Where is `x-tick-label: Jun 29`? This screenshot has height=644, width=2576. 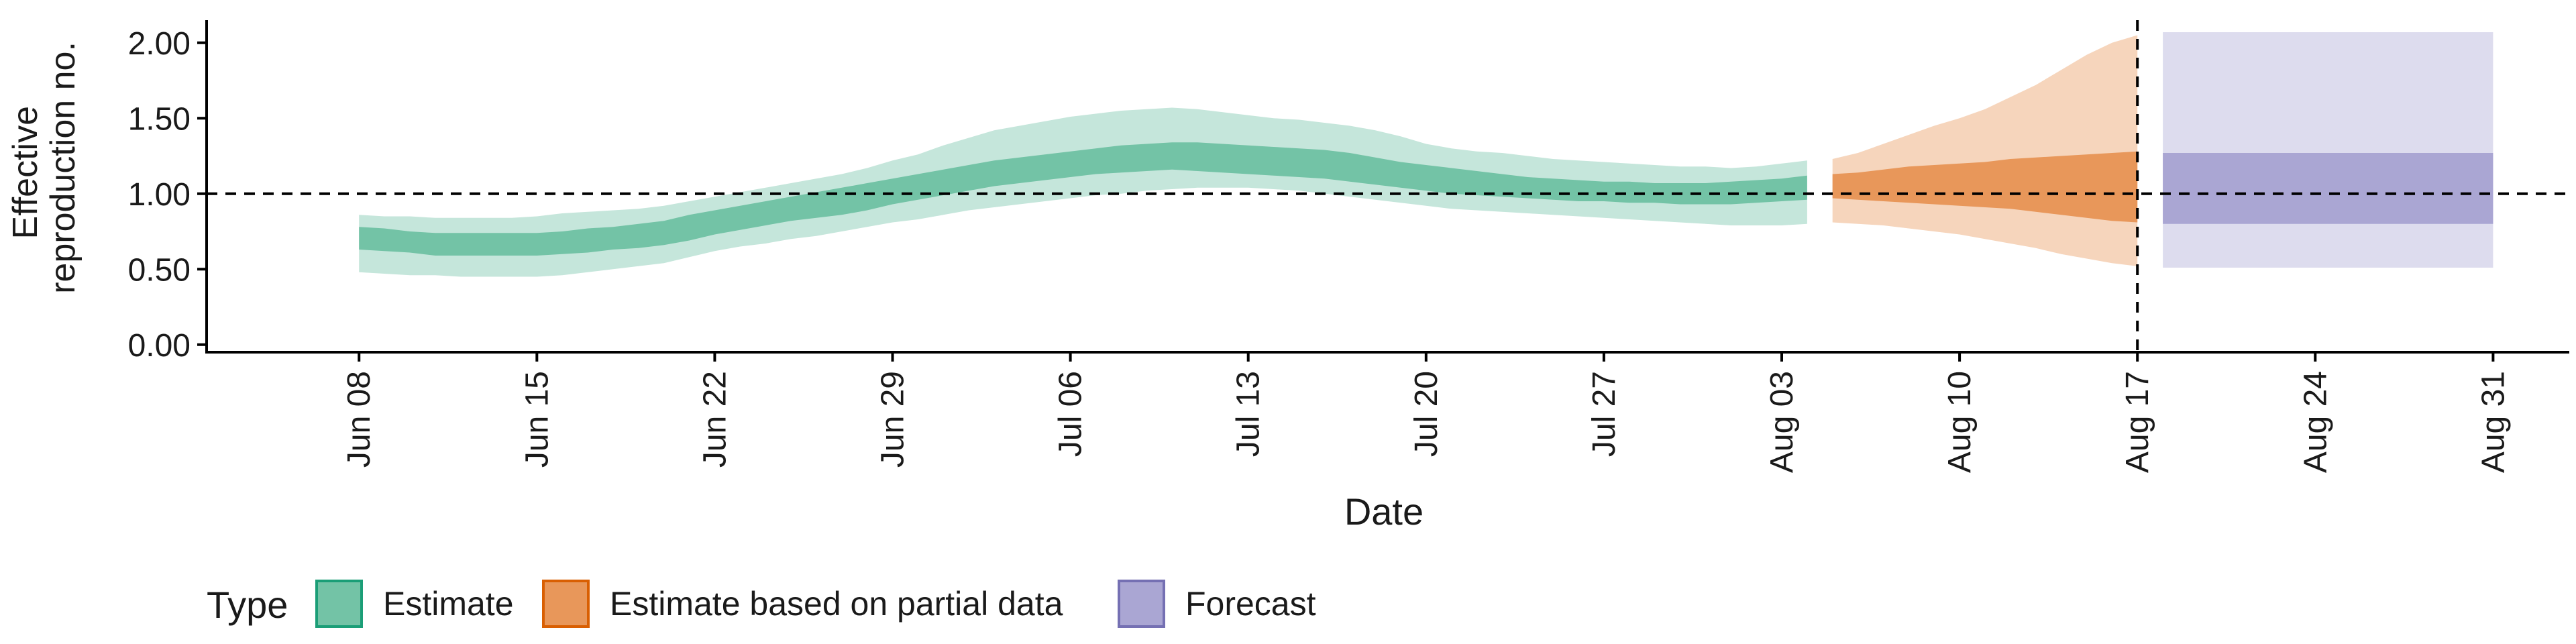
x-tick-label: Jun 29 is located at coordinates (893, 419).